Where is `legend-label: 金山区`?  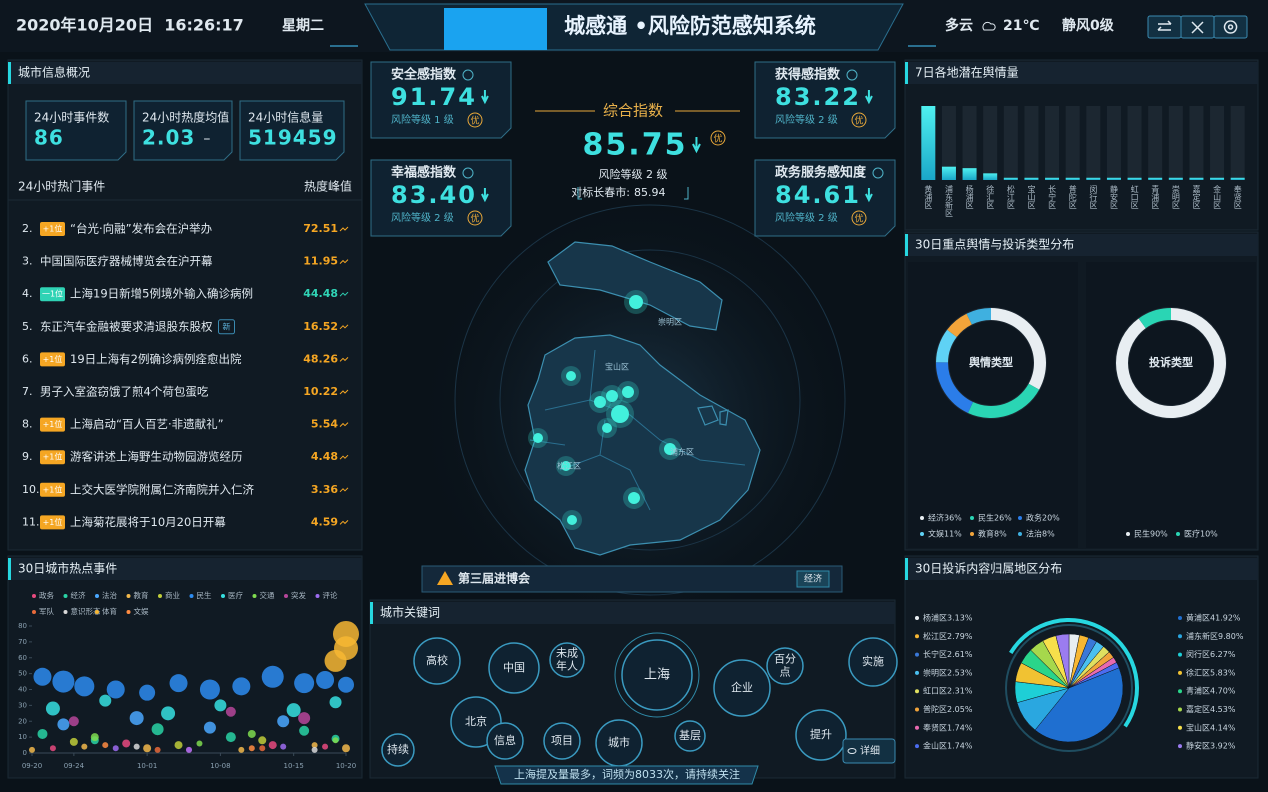 legend-label: 金山区 is located at coordinates (935, 746).